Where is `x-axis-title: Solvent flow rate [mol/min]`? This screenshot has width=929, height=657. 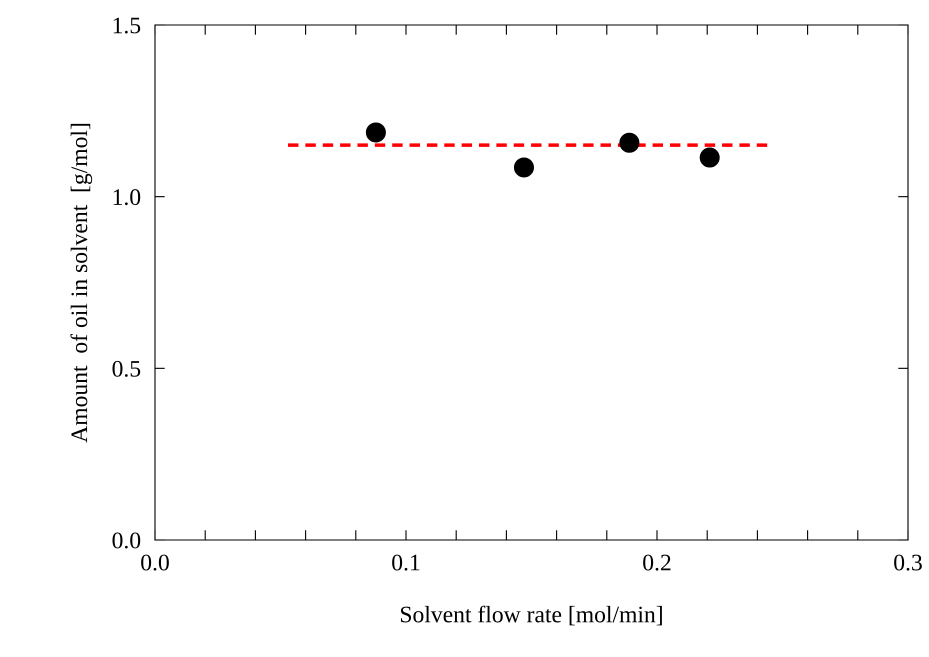 x-axis-title: Solvent flow rate [mol/min] is located at coordinates (531, 616).